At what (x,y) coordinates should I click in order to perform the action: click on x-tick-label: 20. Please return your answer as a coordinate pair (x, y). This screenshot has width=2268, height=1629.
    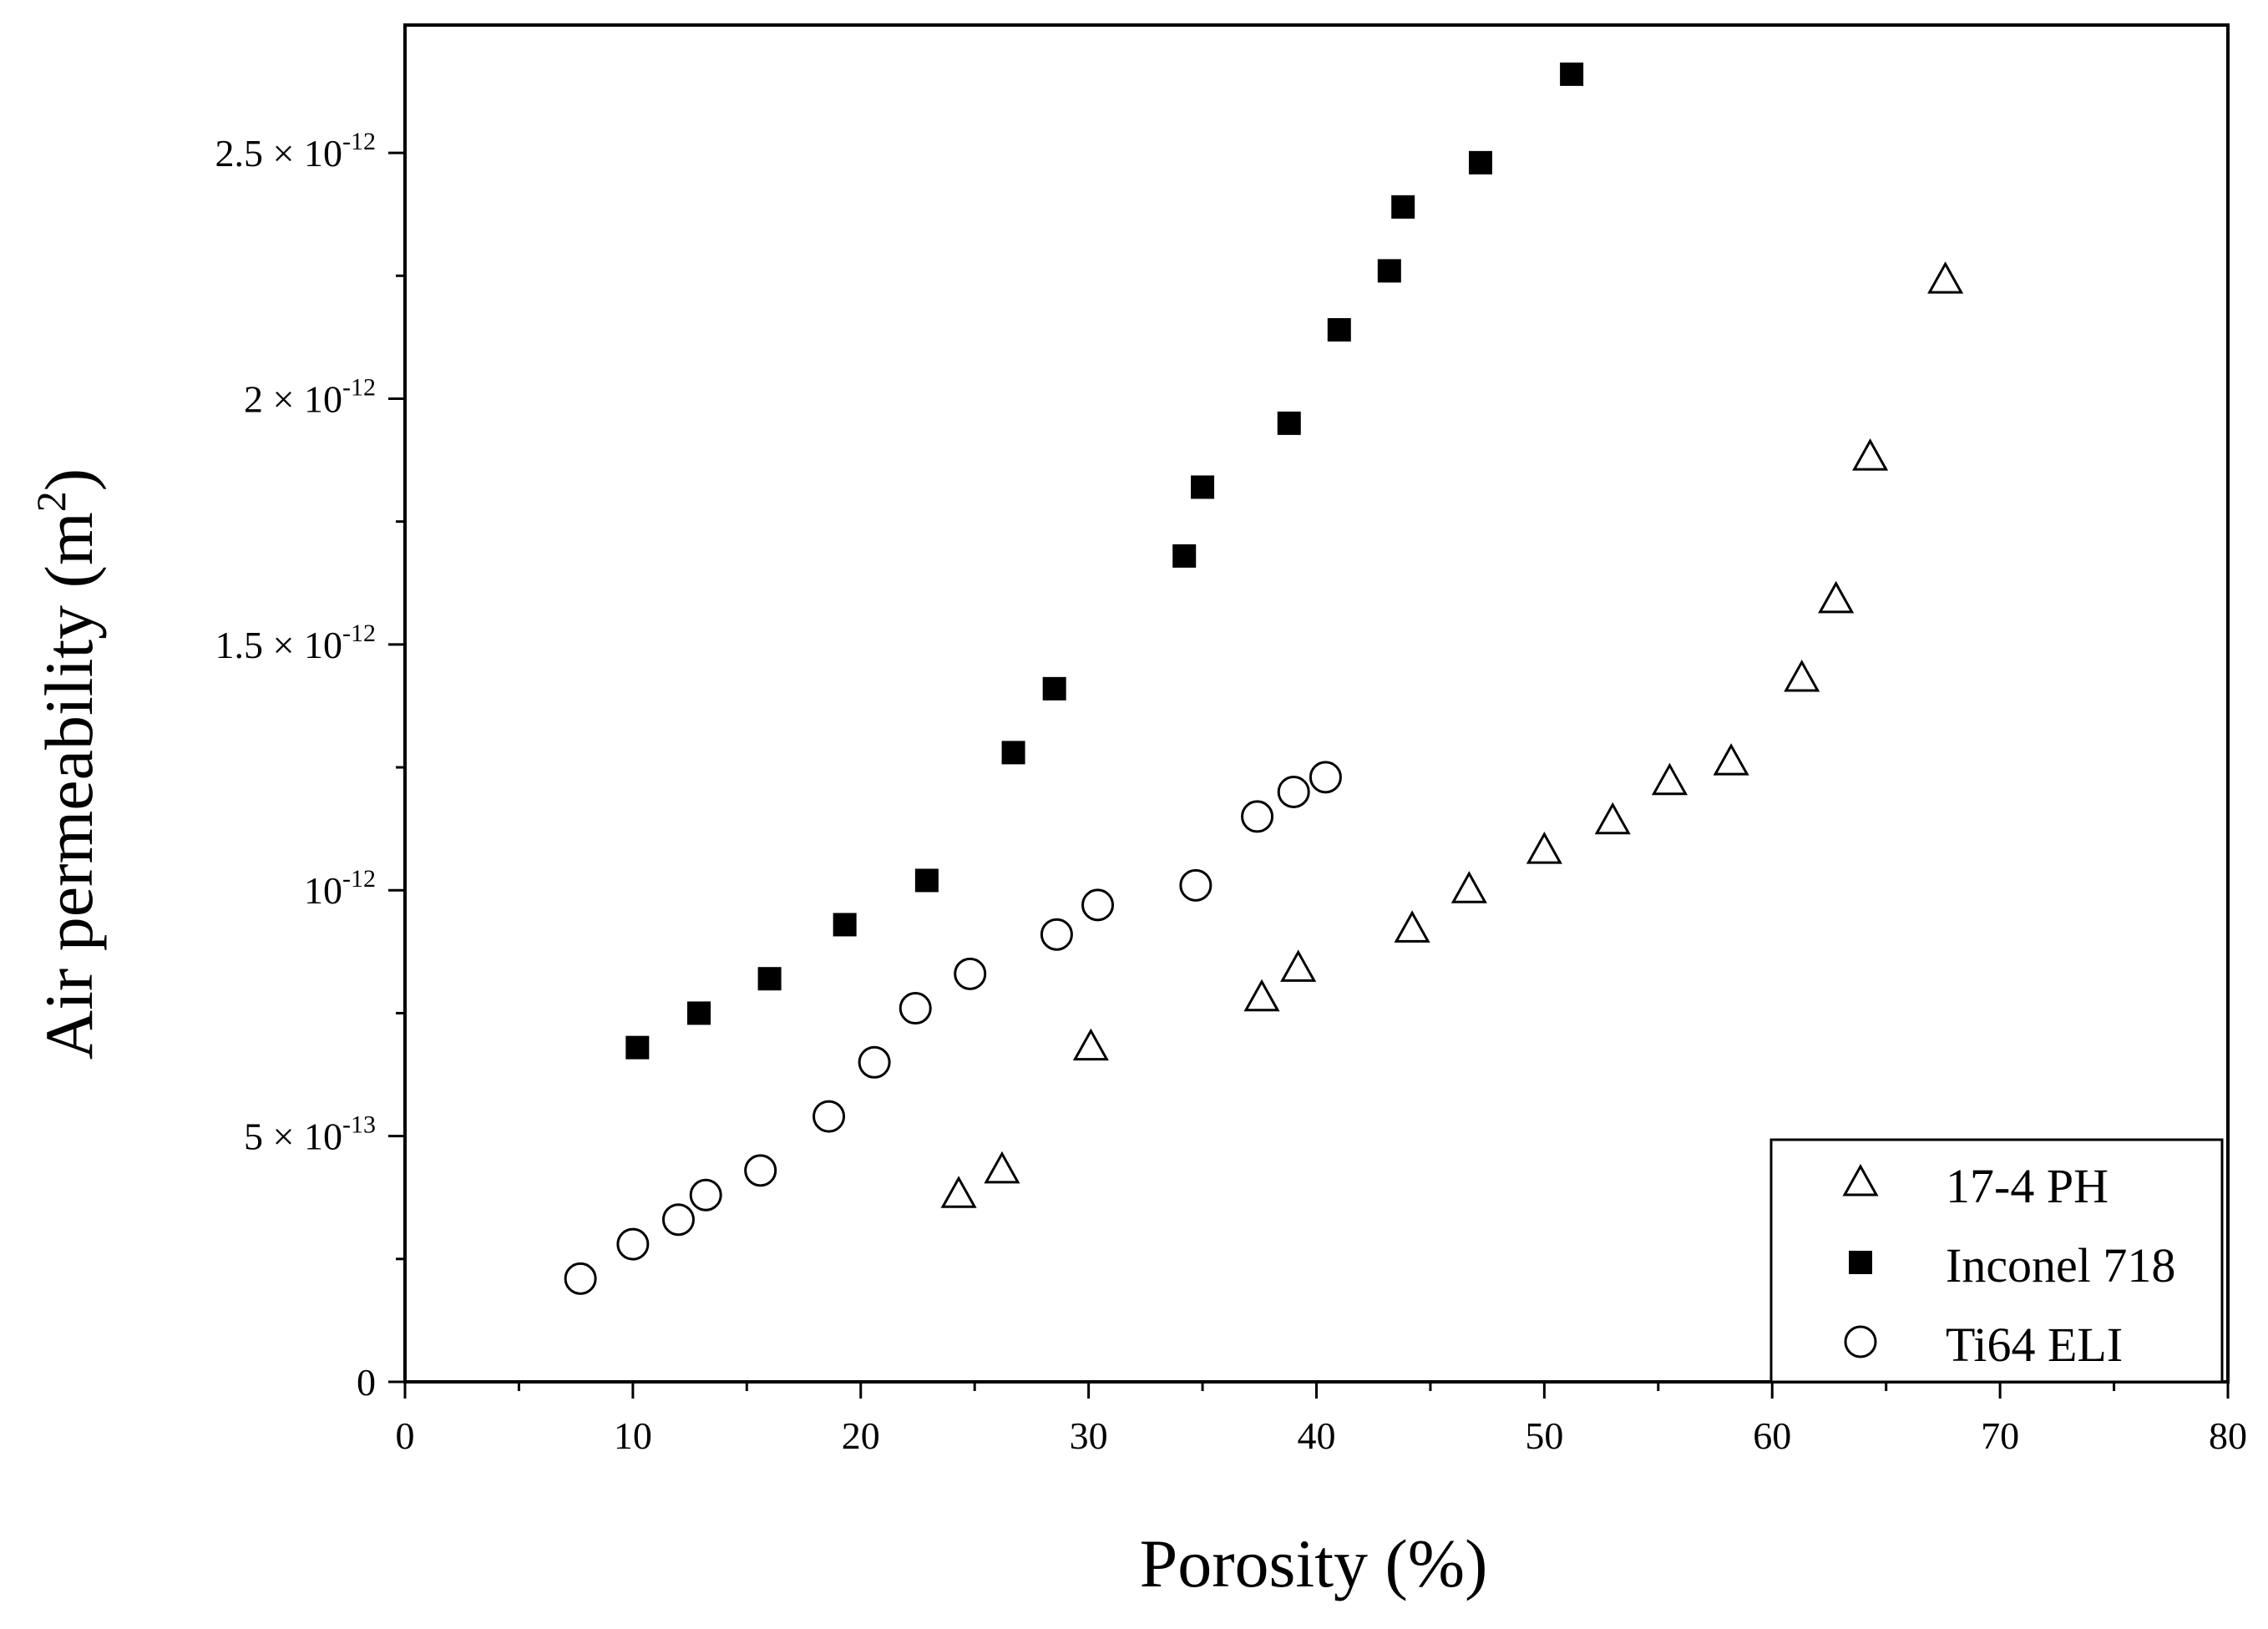
    Looking at the image, I should click on (861, 1435).